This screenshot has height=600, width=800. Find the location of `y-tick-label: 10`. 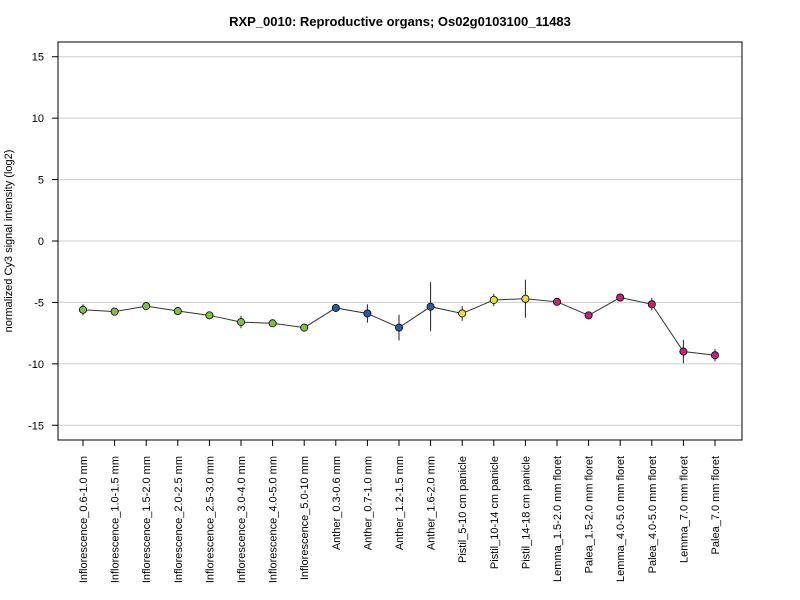

y-tick-label: 10 is located at coordinates (38, 119).